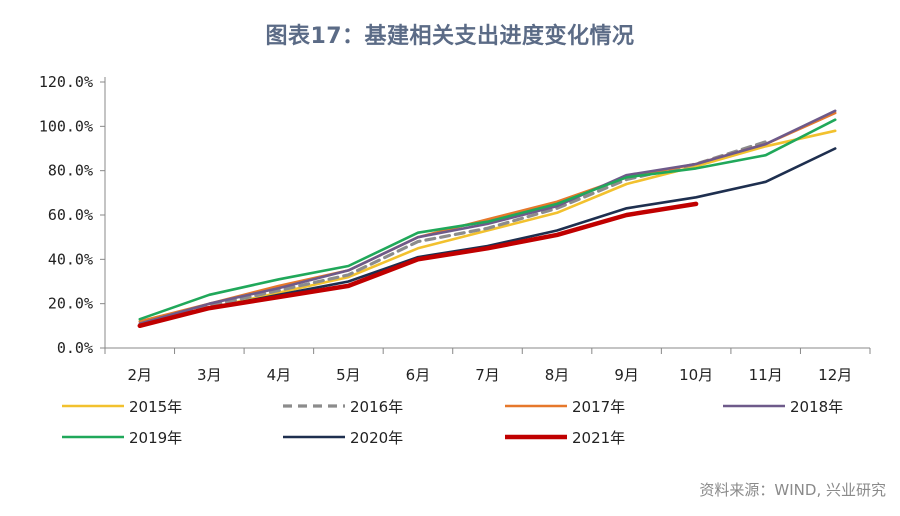 The height and width of the screenshot is (516, 900). Describe the element at coordinates (279, 375) in the screenshot. I see `x-tick-label: 4月` at that location.